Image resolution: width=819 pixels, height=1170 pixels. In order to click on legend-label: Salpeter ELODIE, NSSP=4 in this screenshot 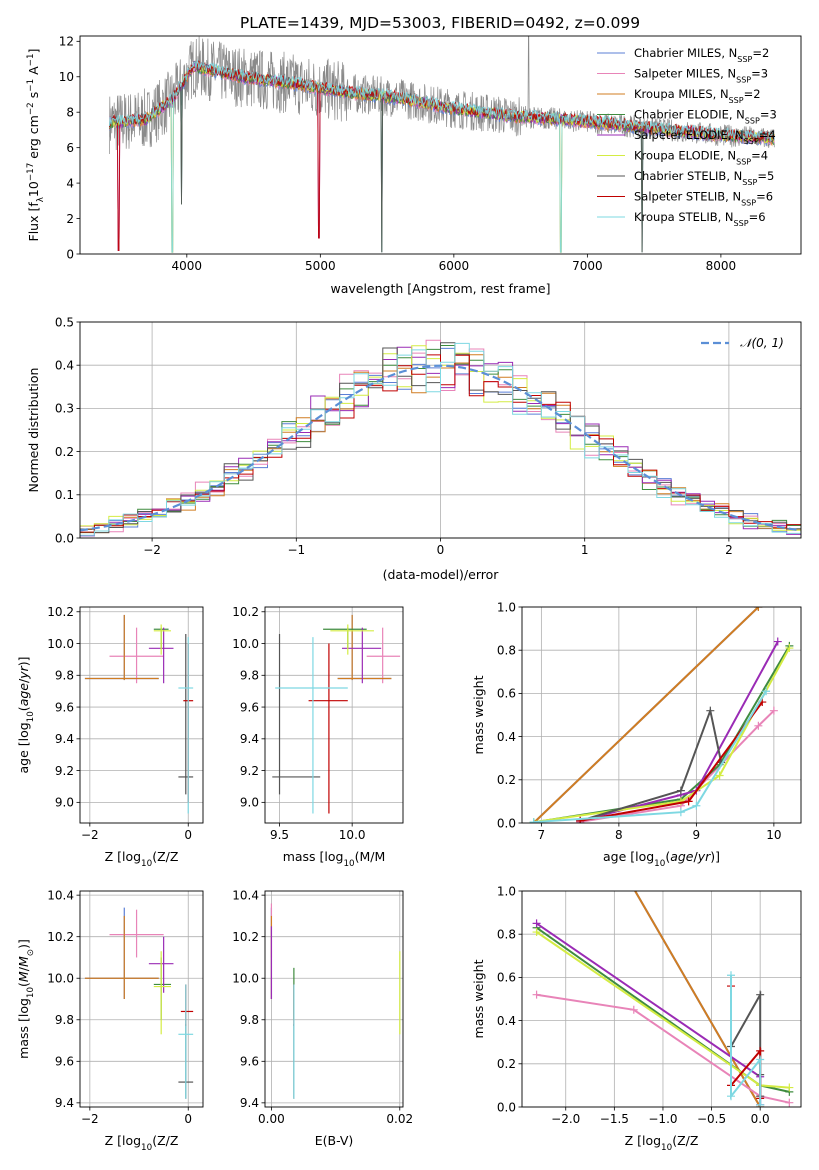, I will do `click(705, 137)`.